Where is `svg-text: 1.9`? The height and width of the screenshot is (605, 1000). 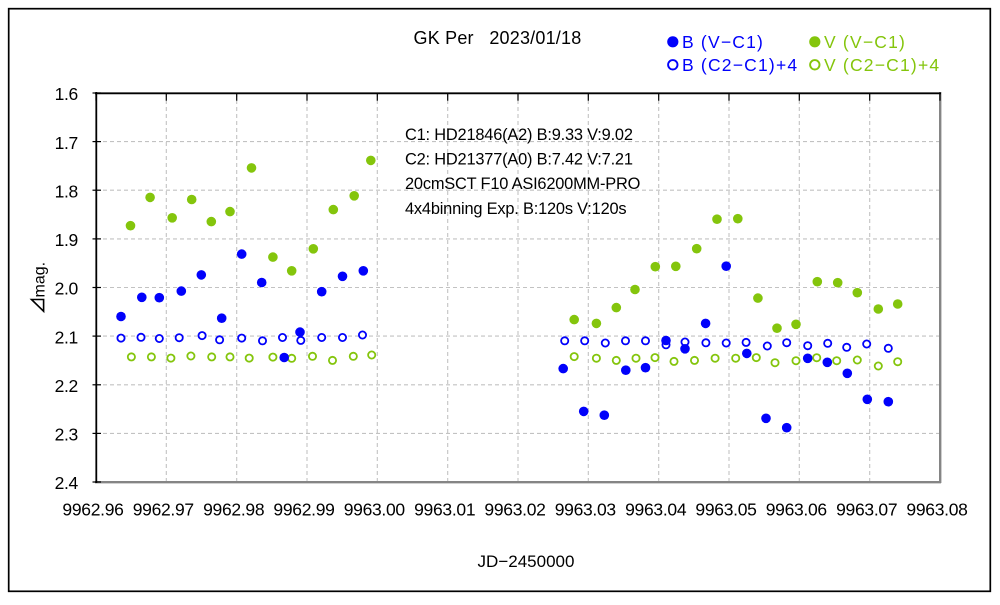
svg-text: 1.9 is located at coordinates (66, 240).